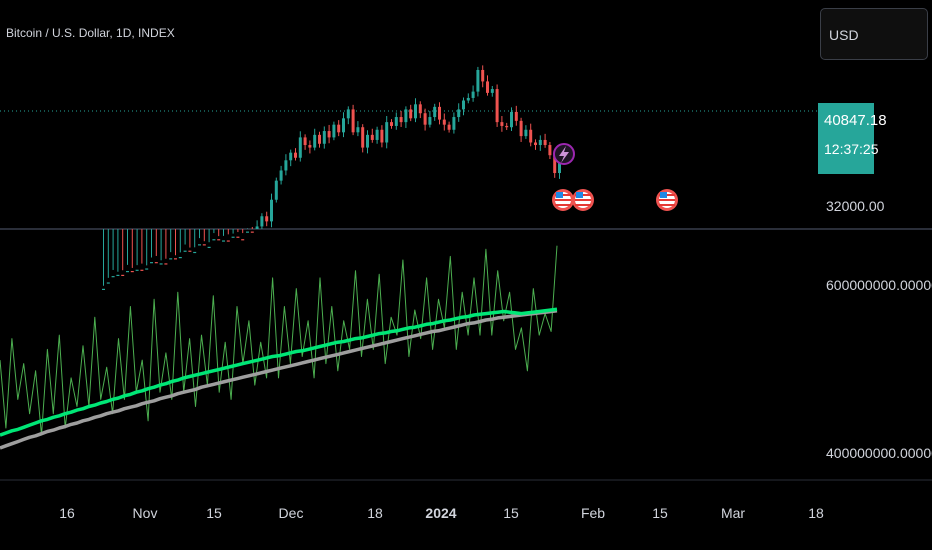 Image resolution: width=932 pixels, height=550 pixels. Describe the element at coordinates (816, 513) in the screenshot. I see `time-axis-label: 18` at that location.